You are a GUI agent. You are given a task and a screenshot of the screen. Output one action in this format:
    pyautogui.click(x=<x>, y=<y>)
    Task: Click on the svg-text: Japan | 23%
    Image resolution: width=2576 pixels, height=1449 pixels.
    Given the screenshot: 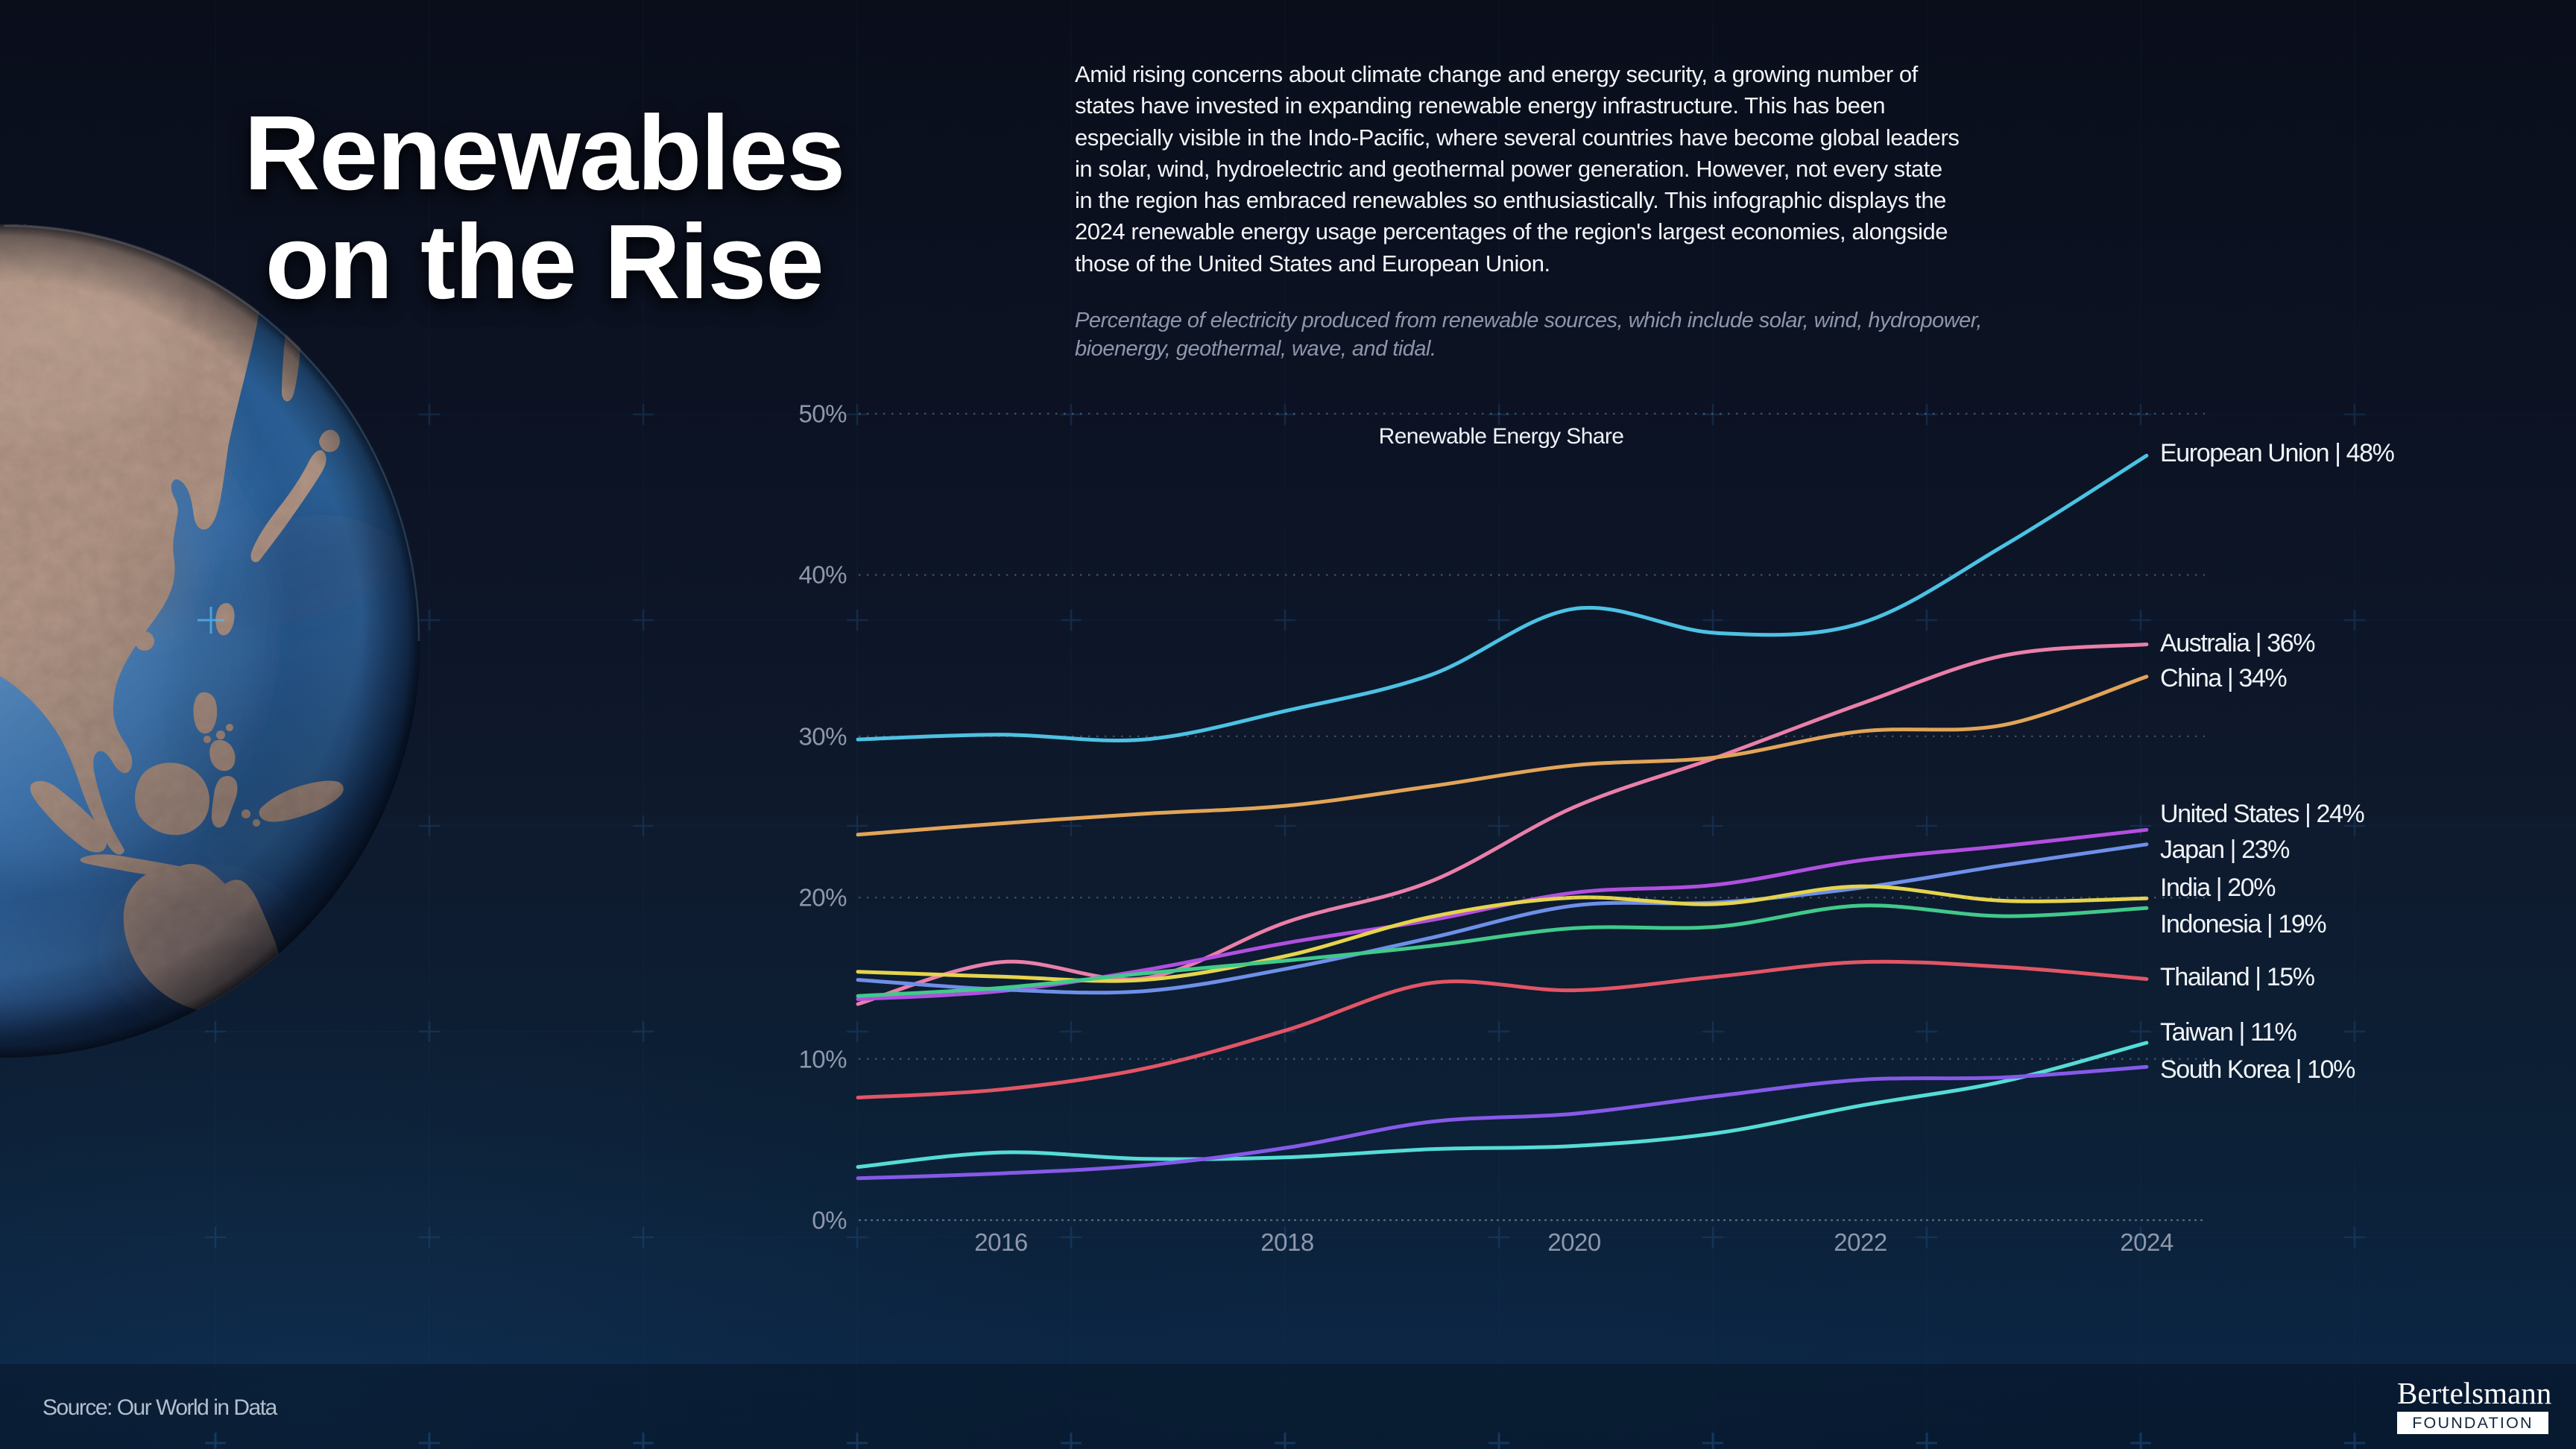 What is the action you would take?
    pyautogui.click(x=2225, y=850)
    